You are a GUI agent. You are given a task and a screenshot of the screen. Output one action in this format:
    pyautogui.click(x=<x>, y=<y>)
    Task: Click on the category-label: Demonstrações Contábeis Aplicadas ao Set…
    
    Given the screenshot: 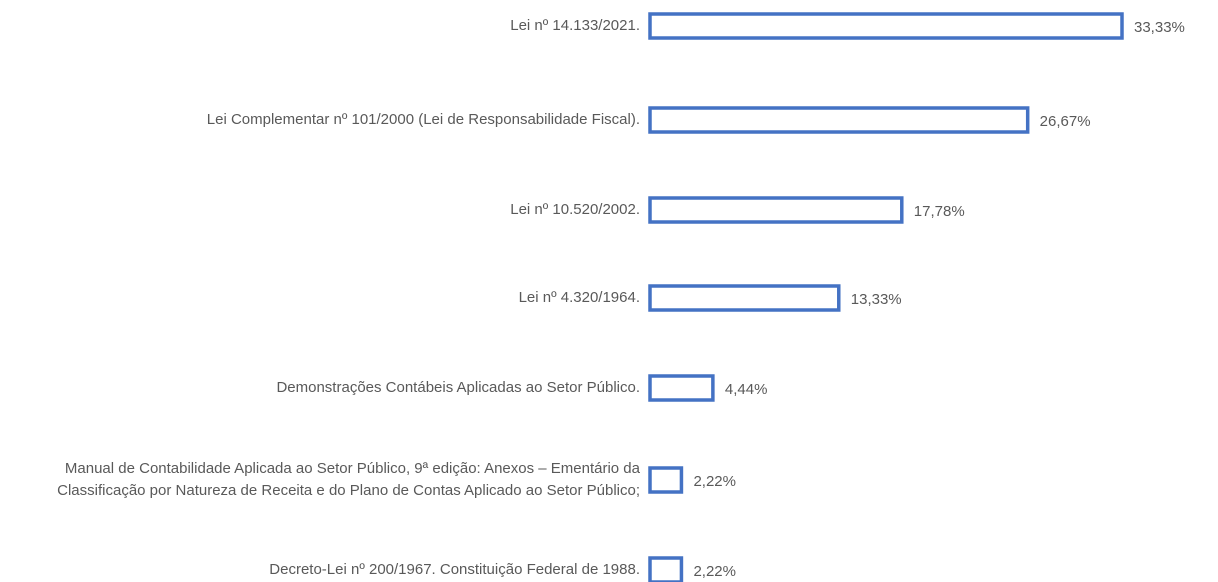 What is the action you would take?
    pyautogui.click(x=458, y=387)
    